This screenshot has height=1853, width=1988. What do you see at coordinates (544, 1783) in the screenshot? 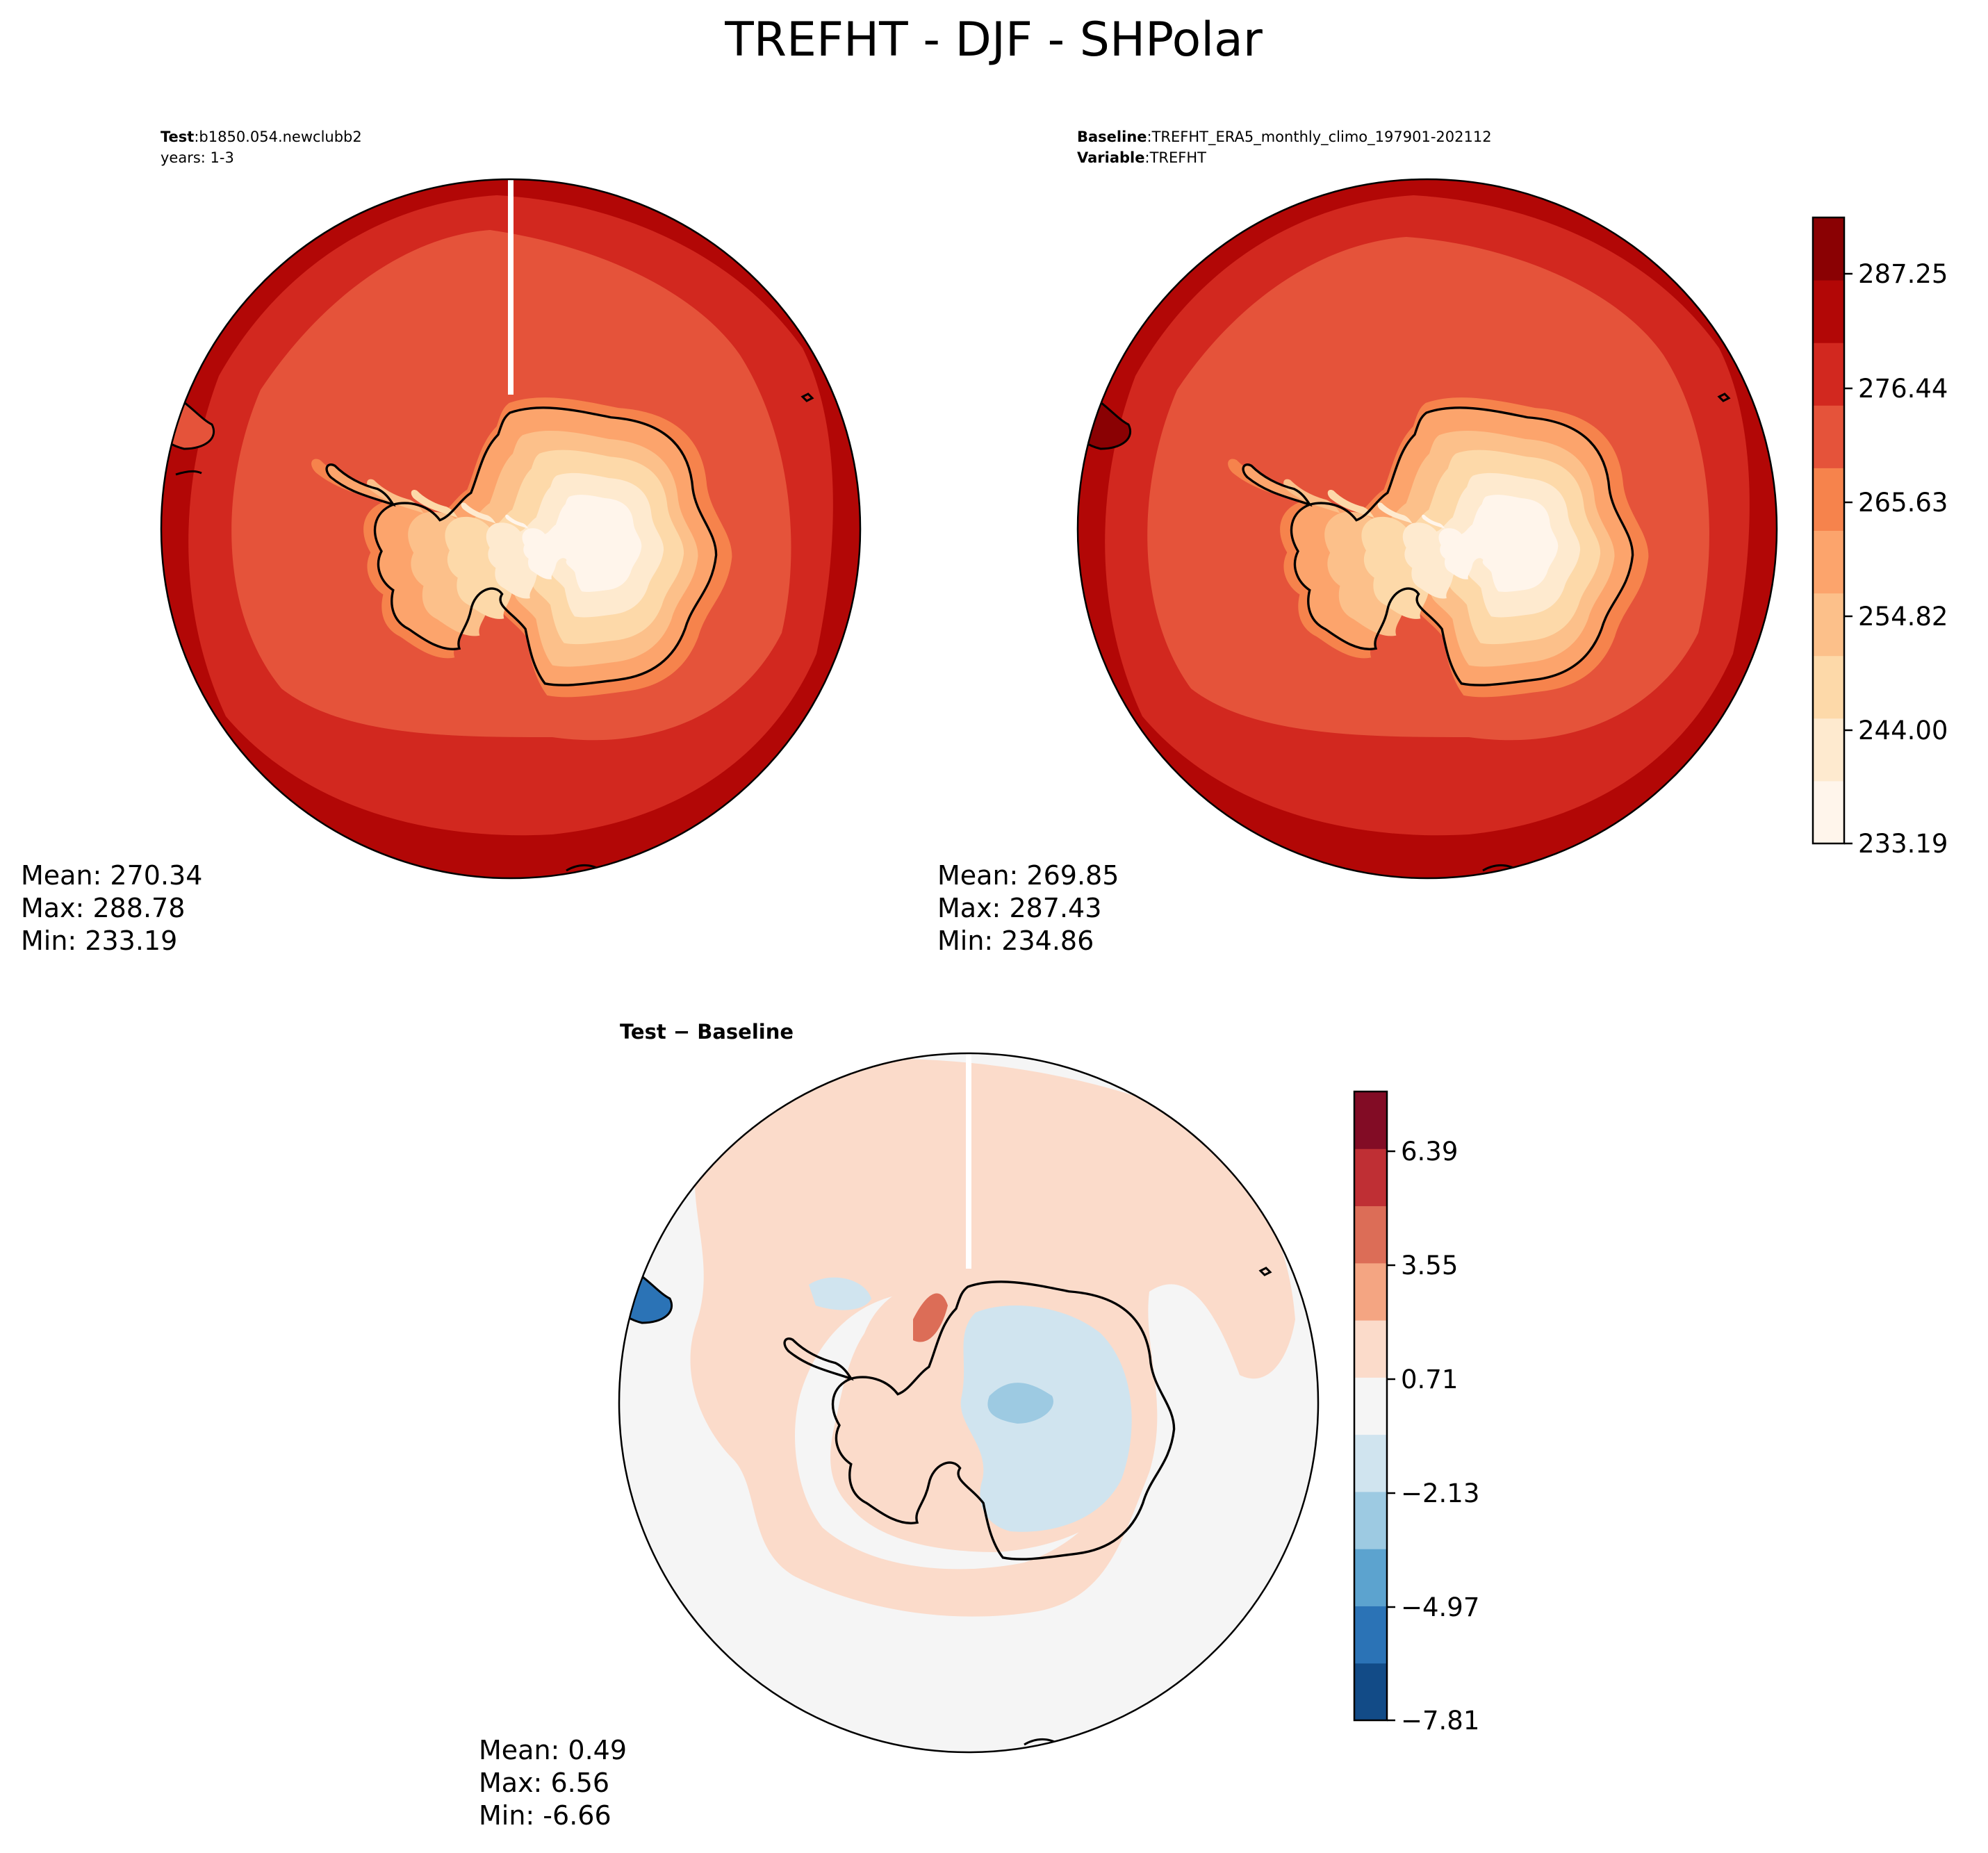
I see `diff-max: Max: 6.56` at bounding box center [544, 1783].